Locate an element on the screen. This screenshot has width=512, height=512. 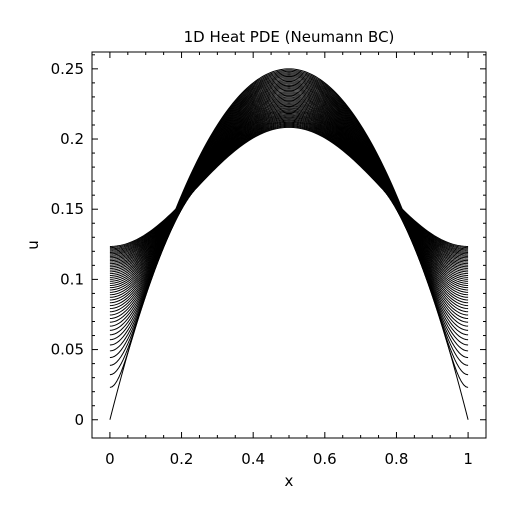
y-tick-label: 0.2 is located at coordinates (72, 139).